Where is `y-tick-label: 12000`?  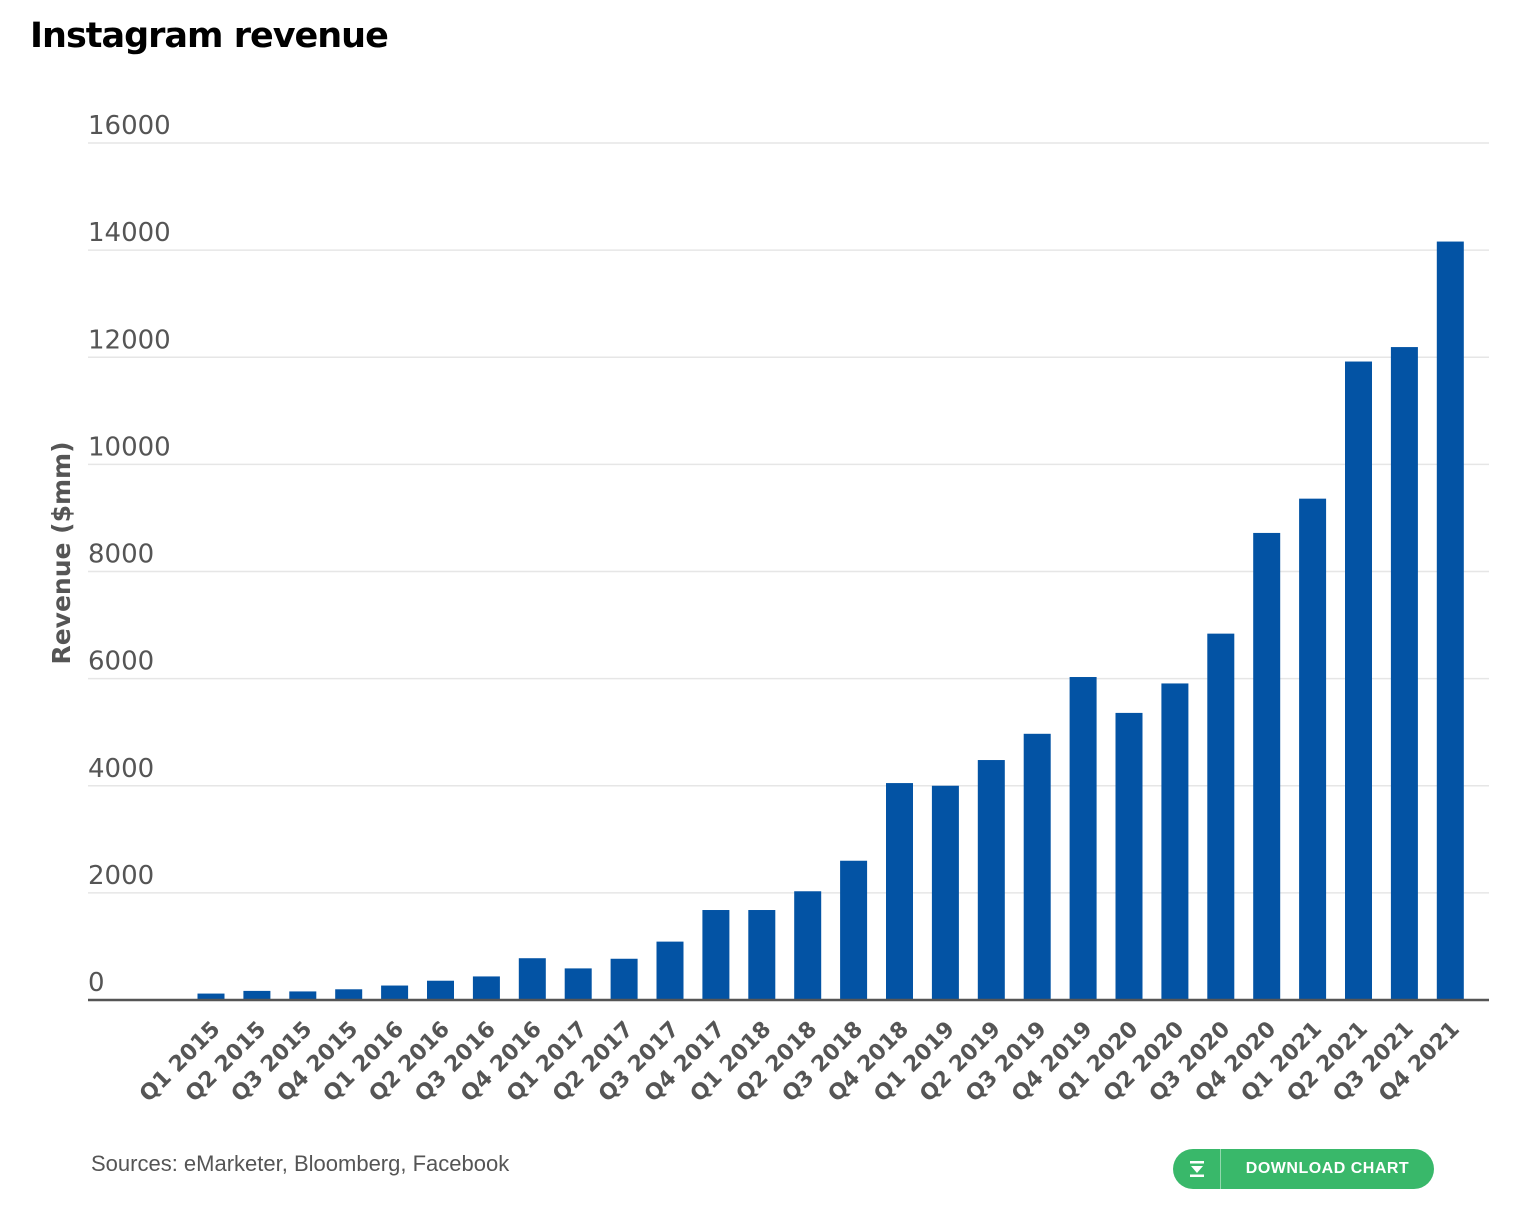 y-tick-label: 12000 is located at coordinates (129, 340).